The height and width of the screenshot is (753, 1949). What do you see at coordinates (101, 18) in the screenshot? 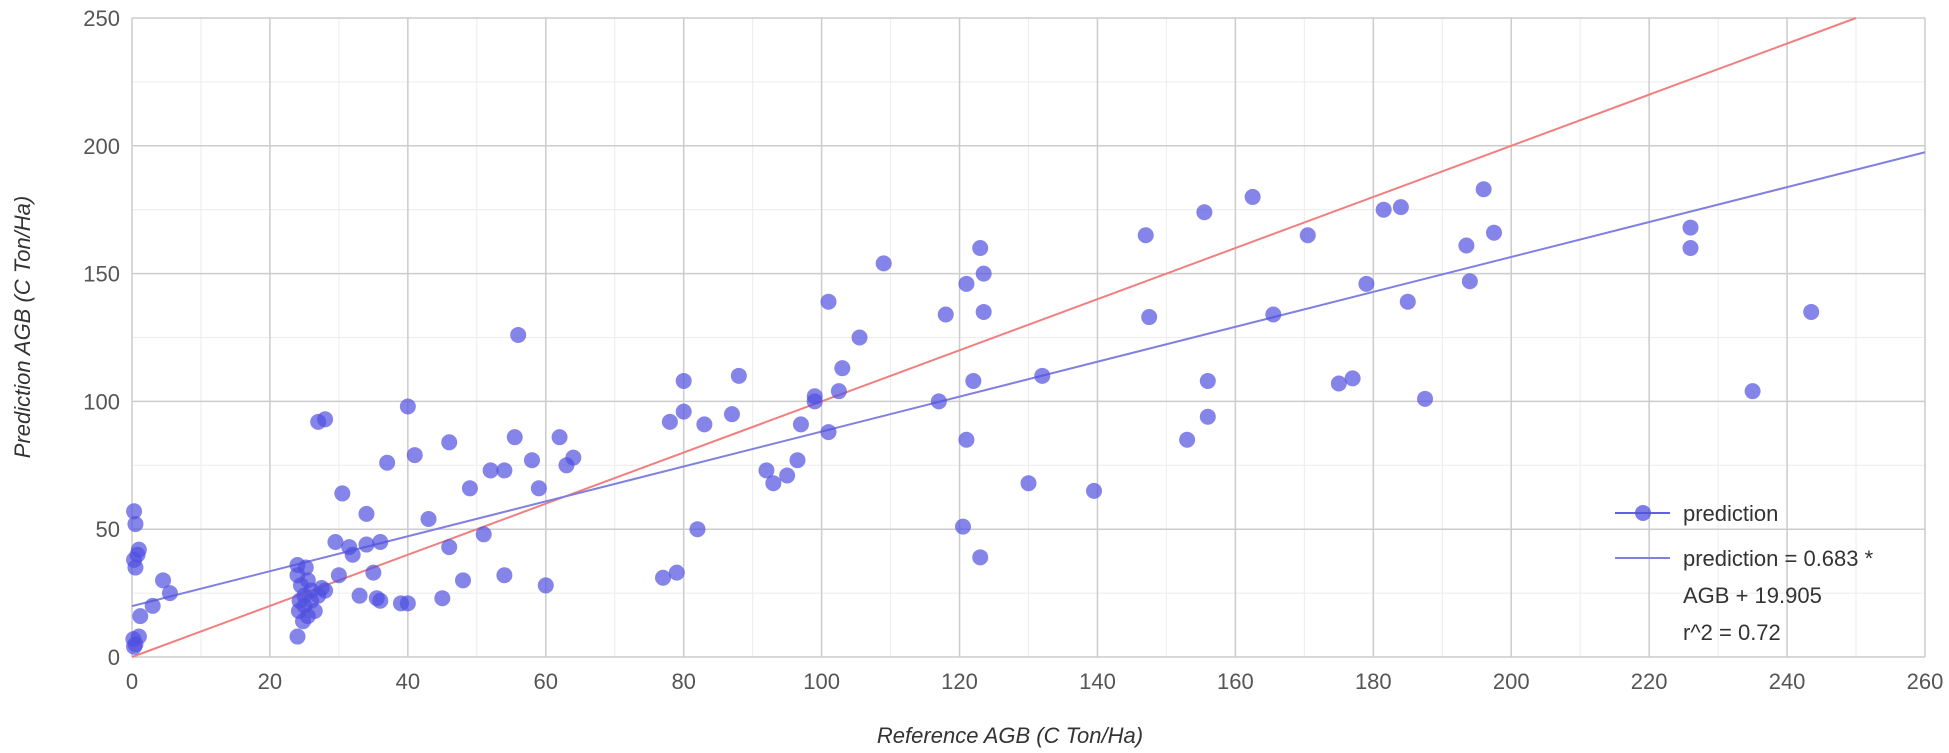
I see `y-tick-label: 250` at bounding box center [101, 18].